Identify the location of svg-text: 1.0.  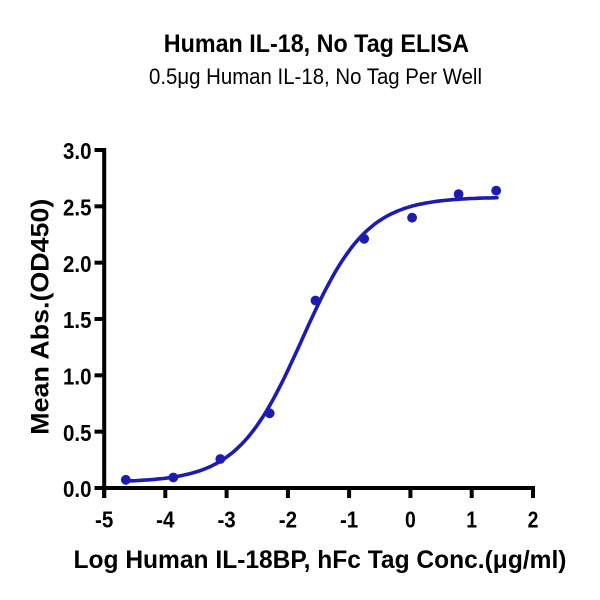
(77, 377).